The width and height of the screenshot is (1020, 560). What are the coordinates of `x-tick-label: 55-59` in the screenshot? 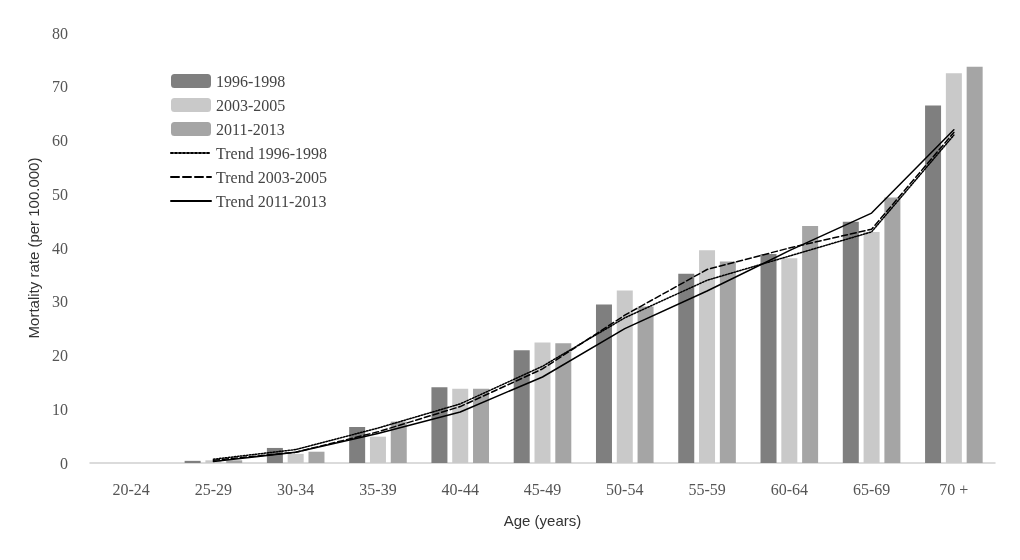 It's located at (707, 489).